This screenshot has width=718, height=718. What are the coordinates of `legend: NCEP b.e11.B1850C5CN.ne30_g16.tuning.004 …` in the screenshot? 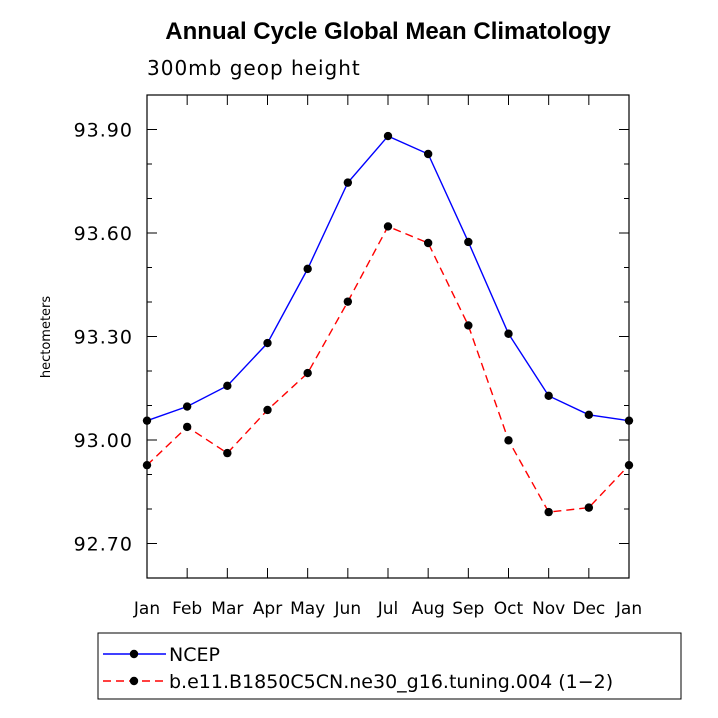 It's located at (389, 666).